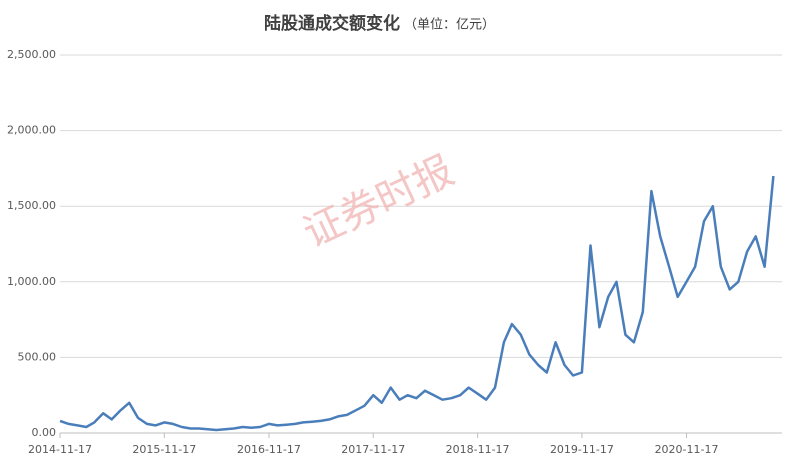 This screenshot has width=797, height=468. What do you see at coordinates (31, 130) in the screenshot?
I see `y-tick-label: 2,000.00` at bounding box center [31, 130].